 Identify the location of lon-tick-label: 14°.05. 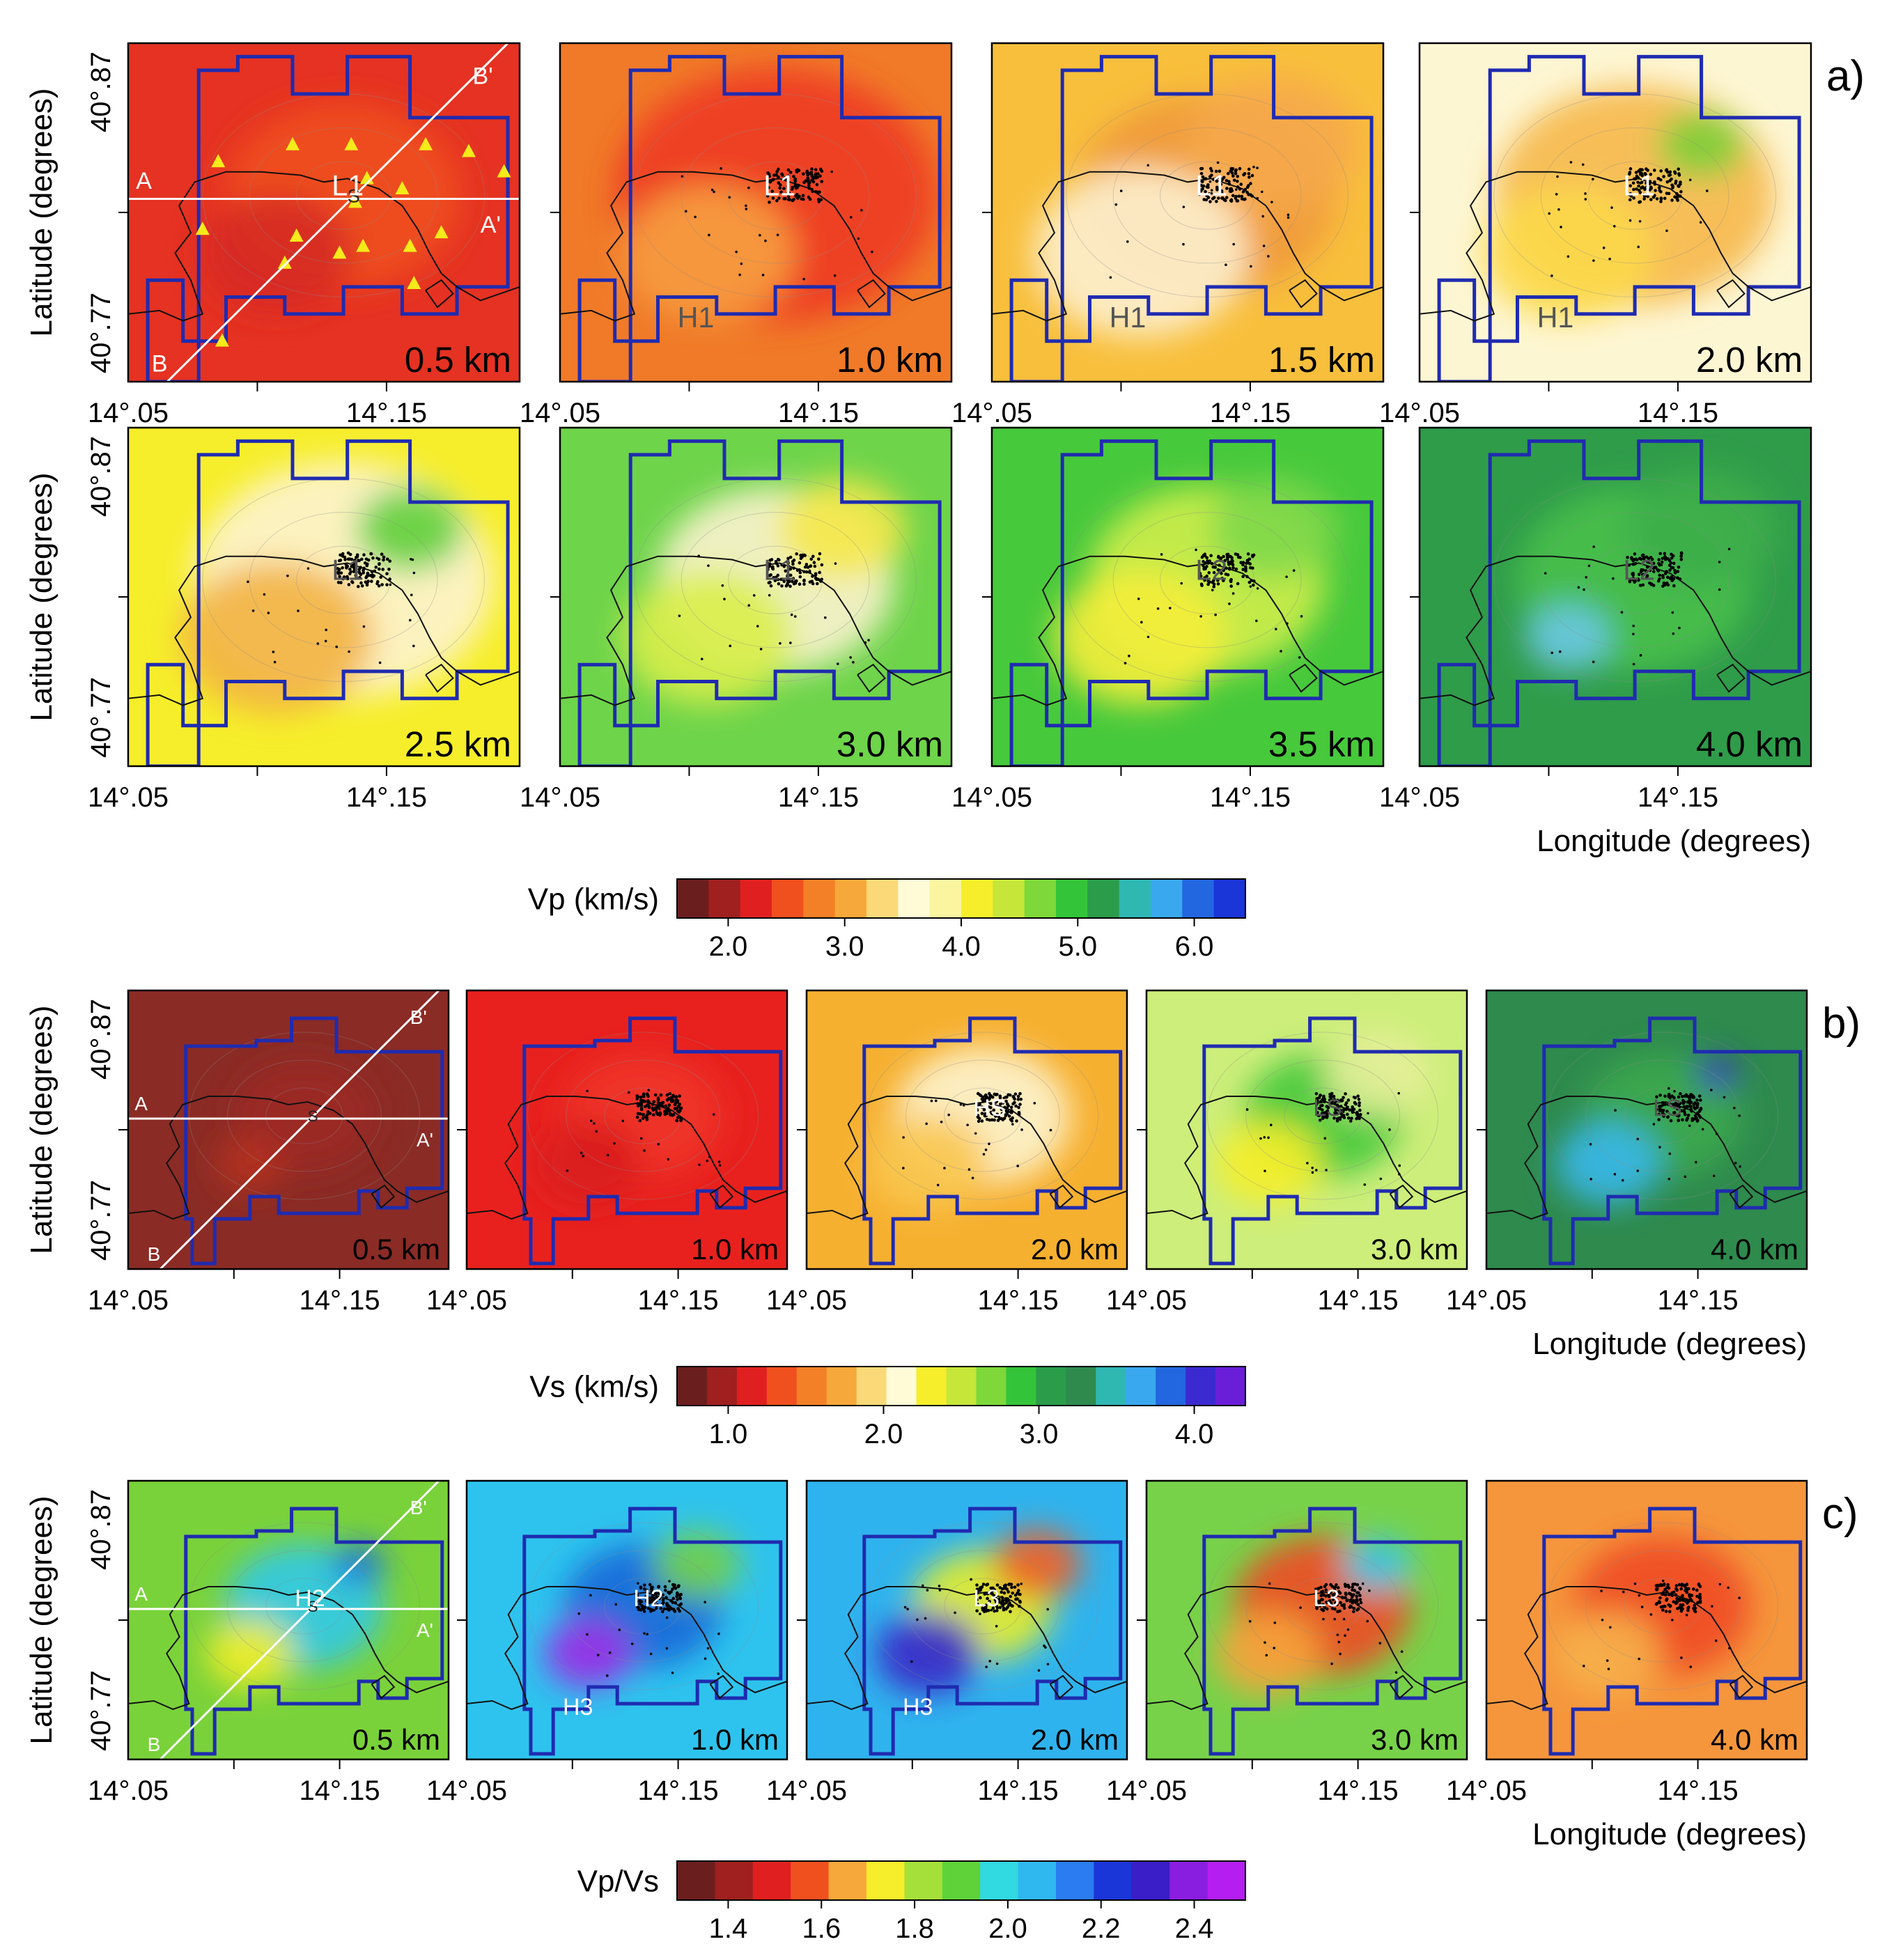
(1486, 1791).